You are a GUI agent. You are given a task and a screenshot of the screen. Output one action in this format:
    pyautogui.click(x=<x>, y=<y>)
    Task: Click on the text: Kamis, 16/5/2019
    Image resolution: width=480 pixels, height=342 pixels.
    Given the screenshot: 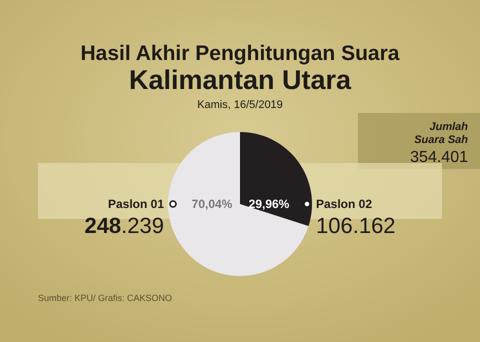 What is the action you would take?
    pyautogui.click(x=240, y=105)
    